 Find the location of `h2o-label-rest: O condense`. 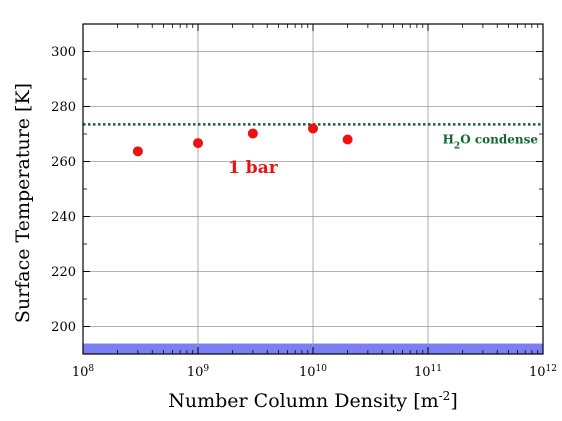

h2o-label-rest: O condense is located at coordinates (499, 139).